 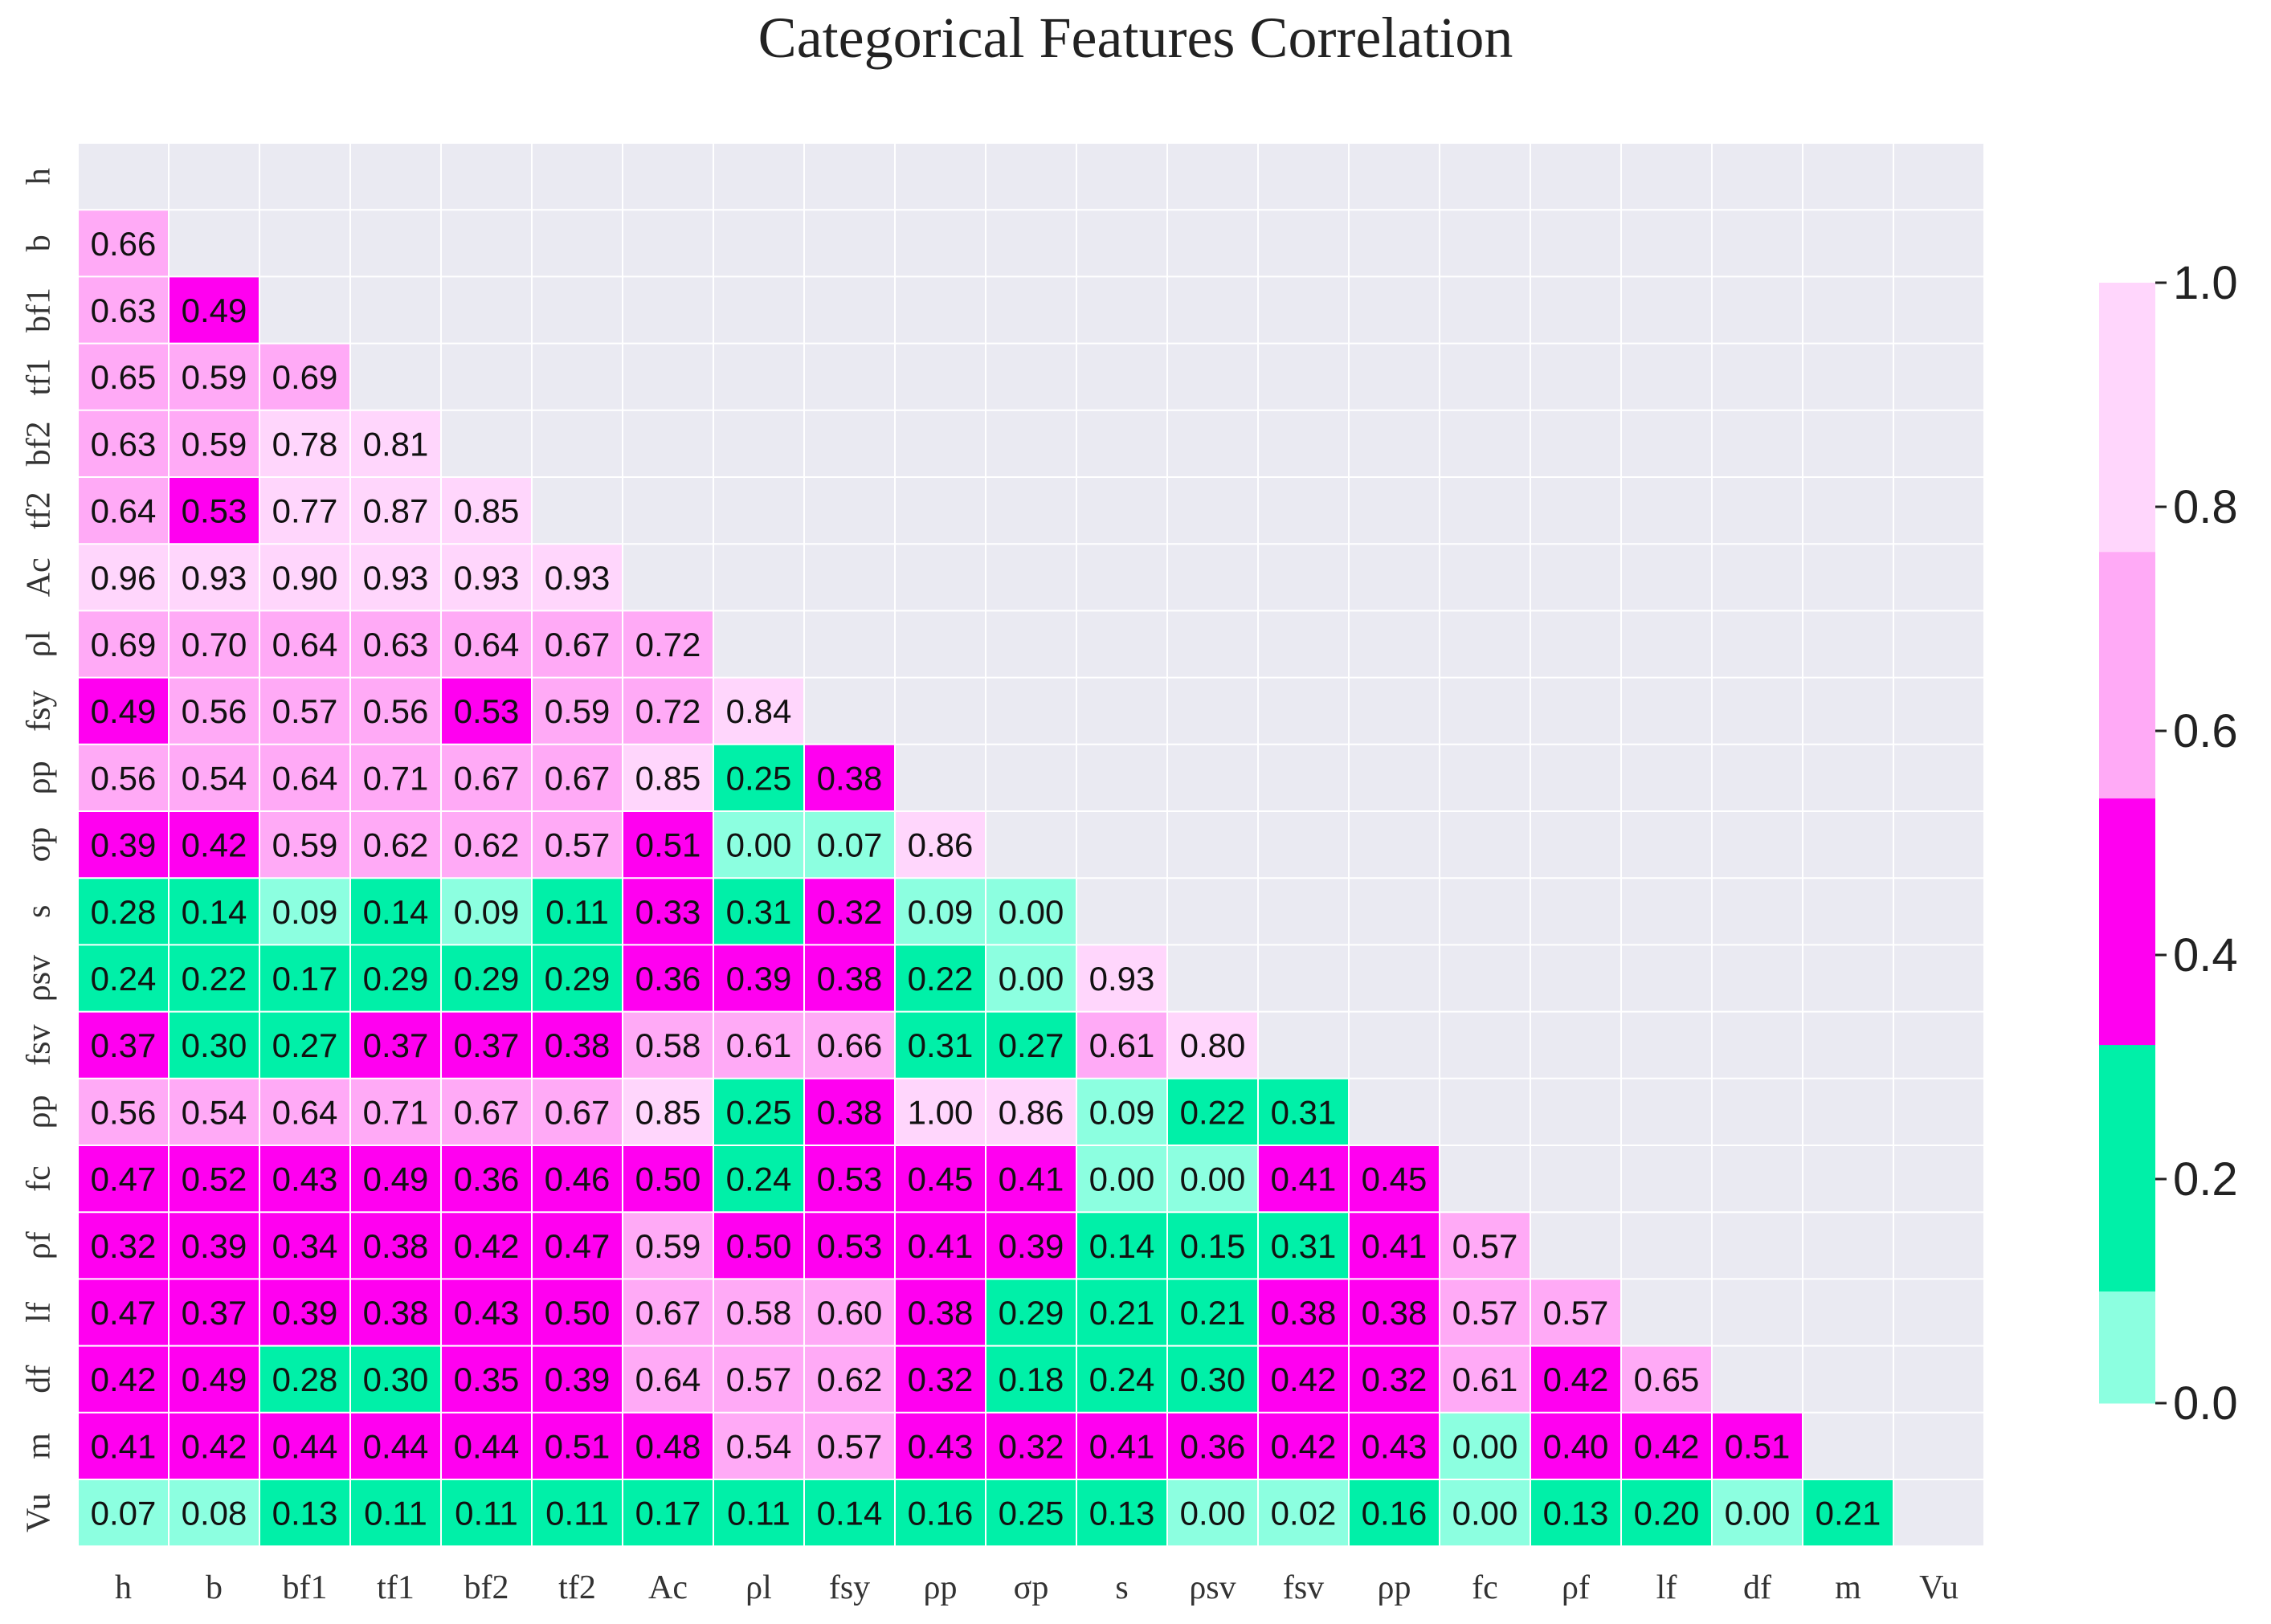 I want to click on cell-value-label: 0.85, so click(x=668, y=778).